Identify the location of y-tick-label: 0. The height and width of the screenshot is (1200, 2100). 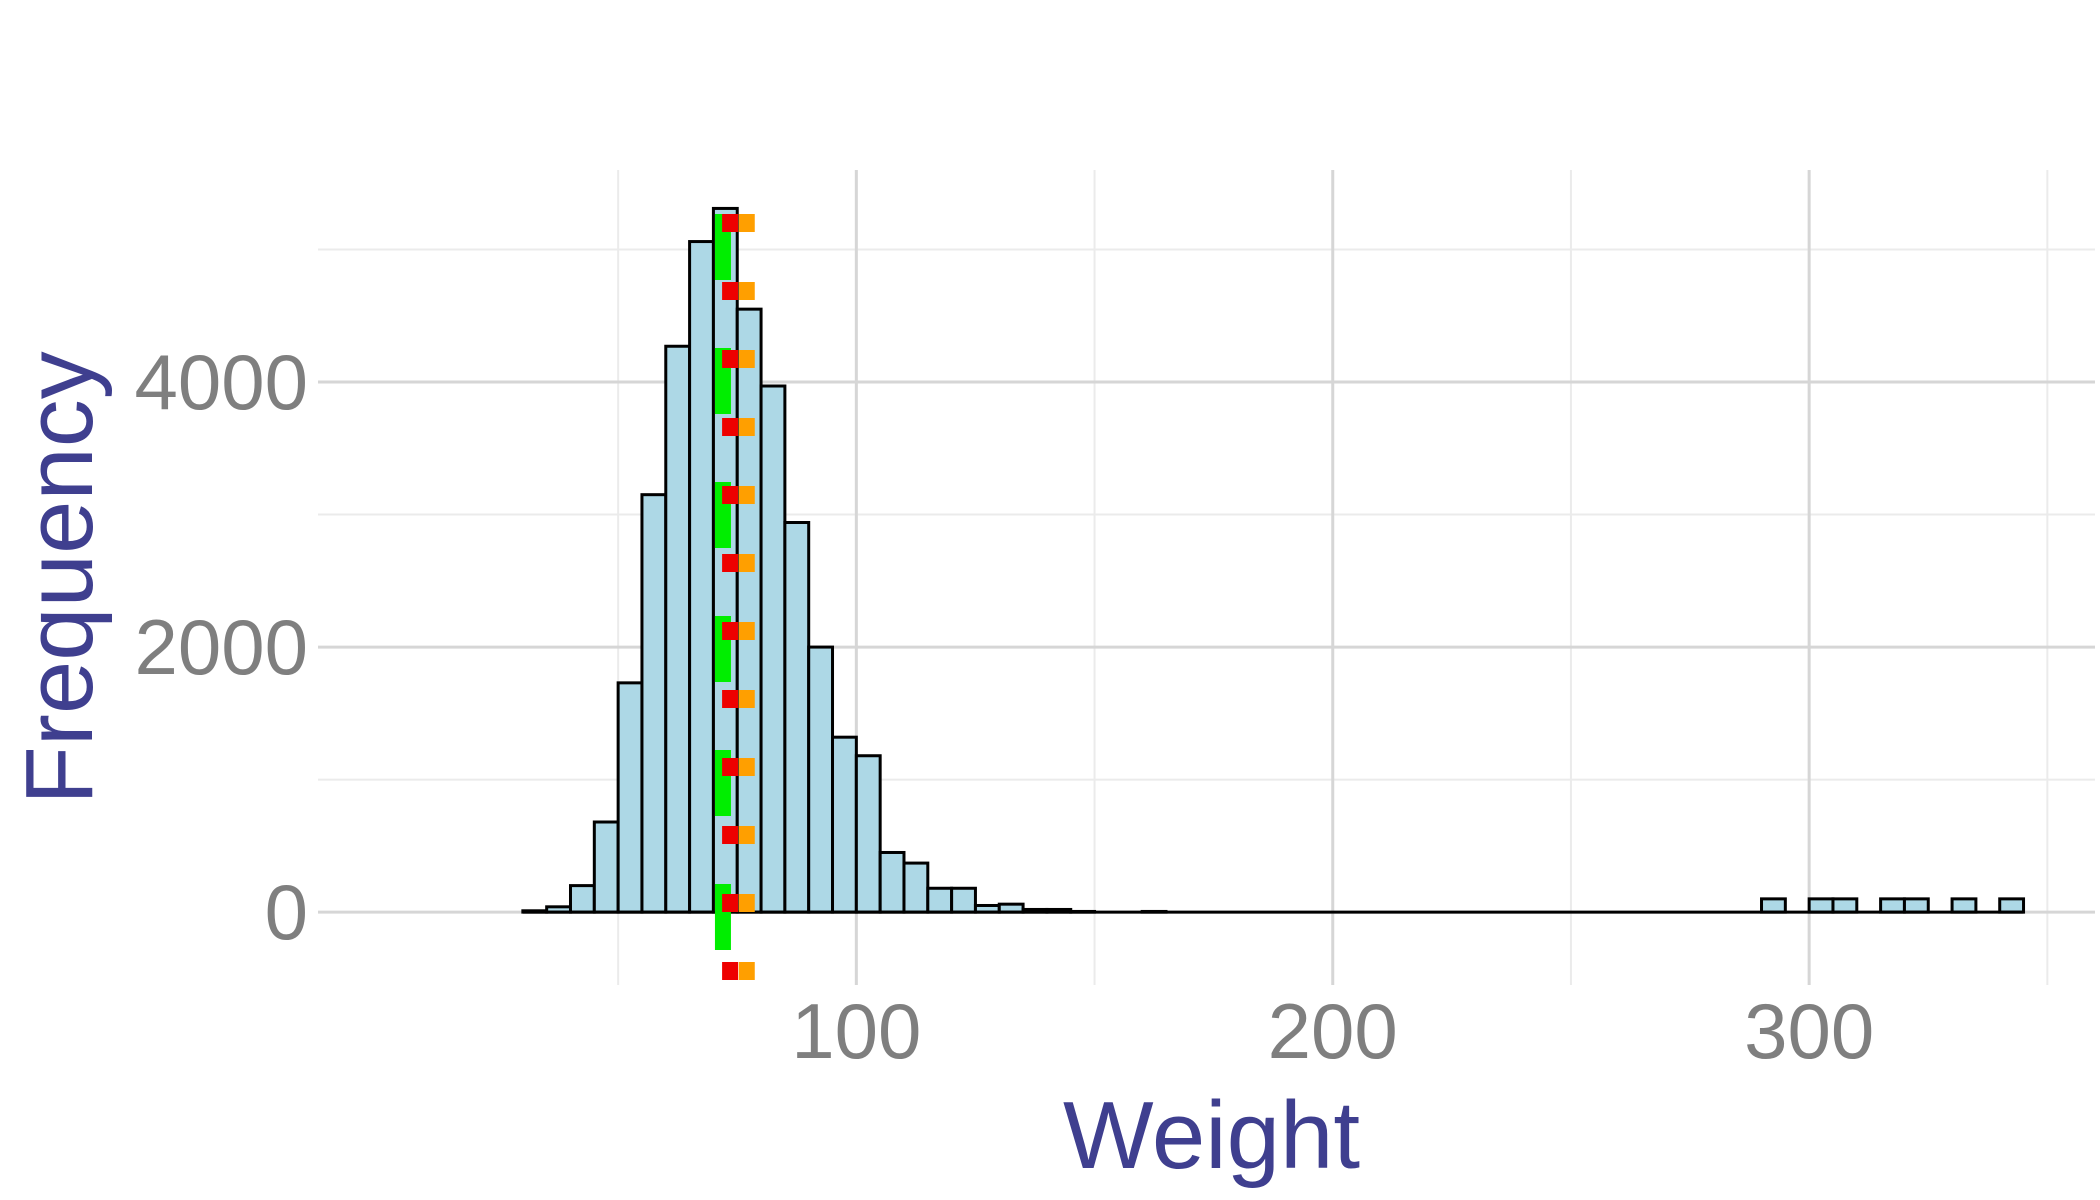
(286, 912).